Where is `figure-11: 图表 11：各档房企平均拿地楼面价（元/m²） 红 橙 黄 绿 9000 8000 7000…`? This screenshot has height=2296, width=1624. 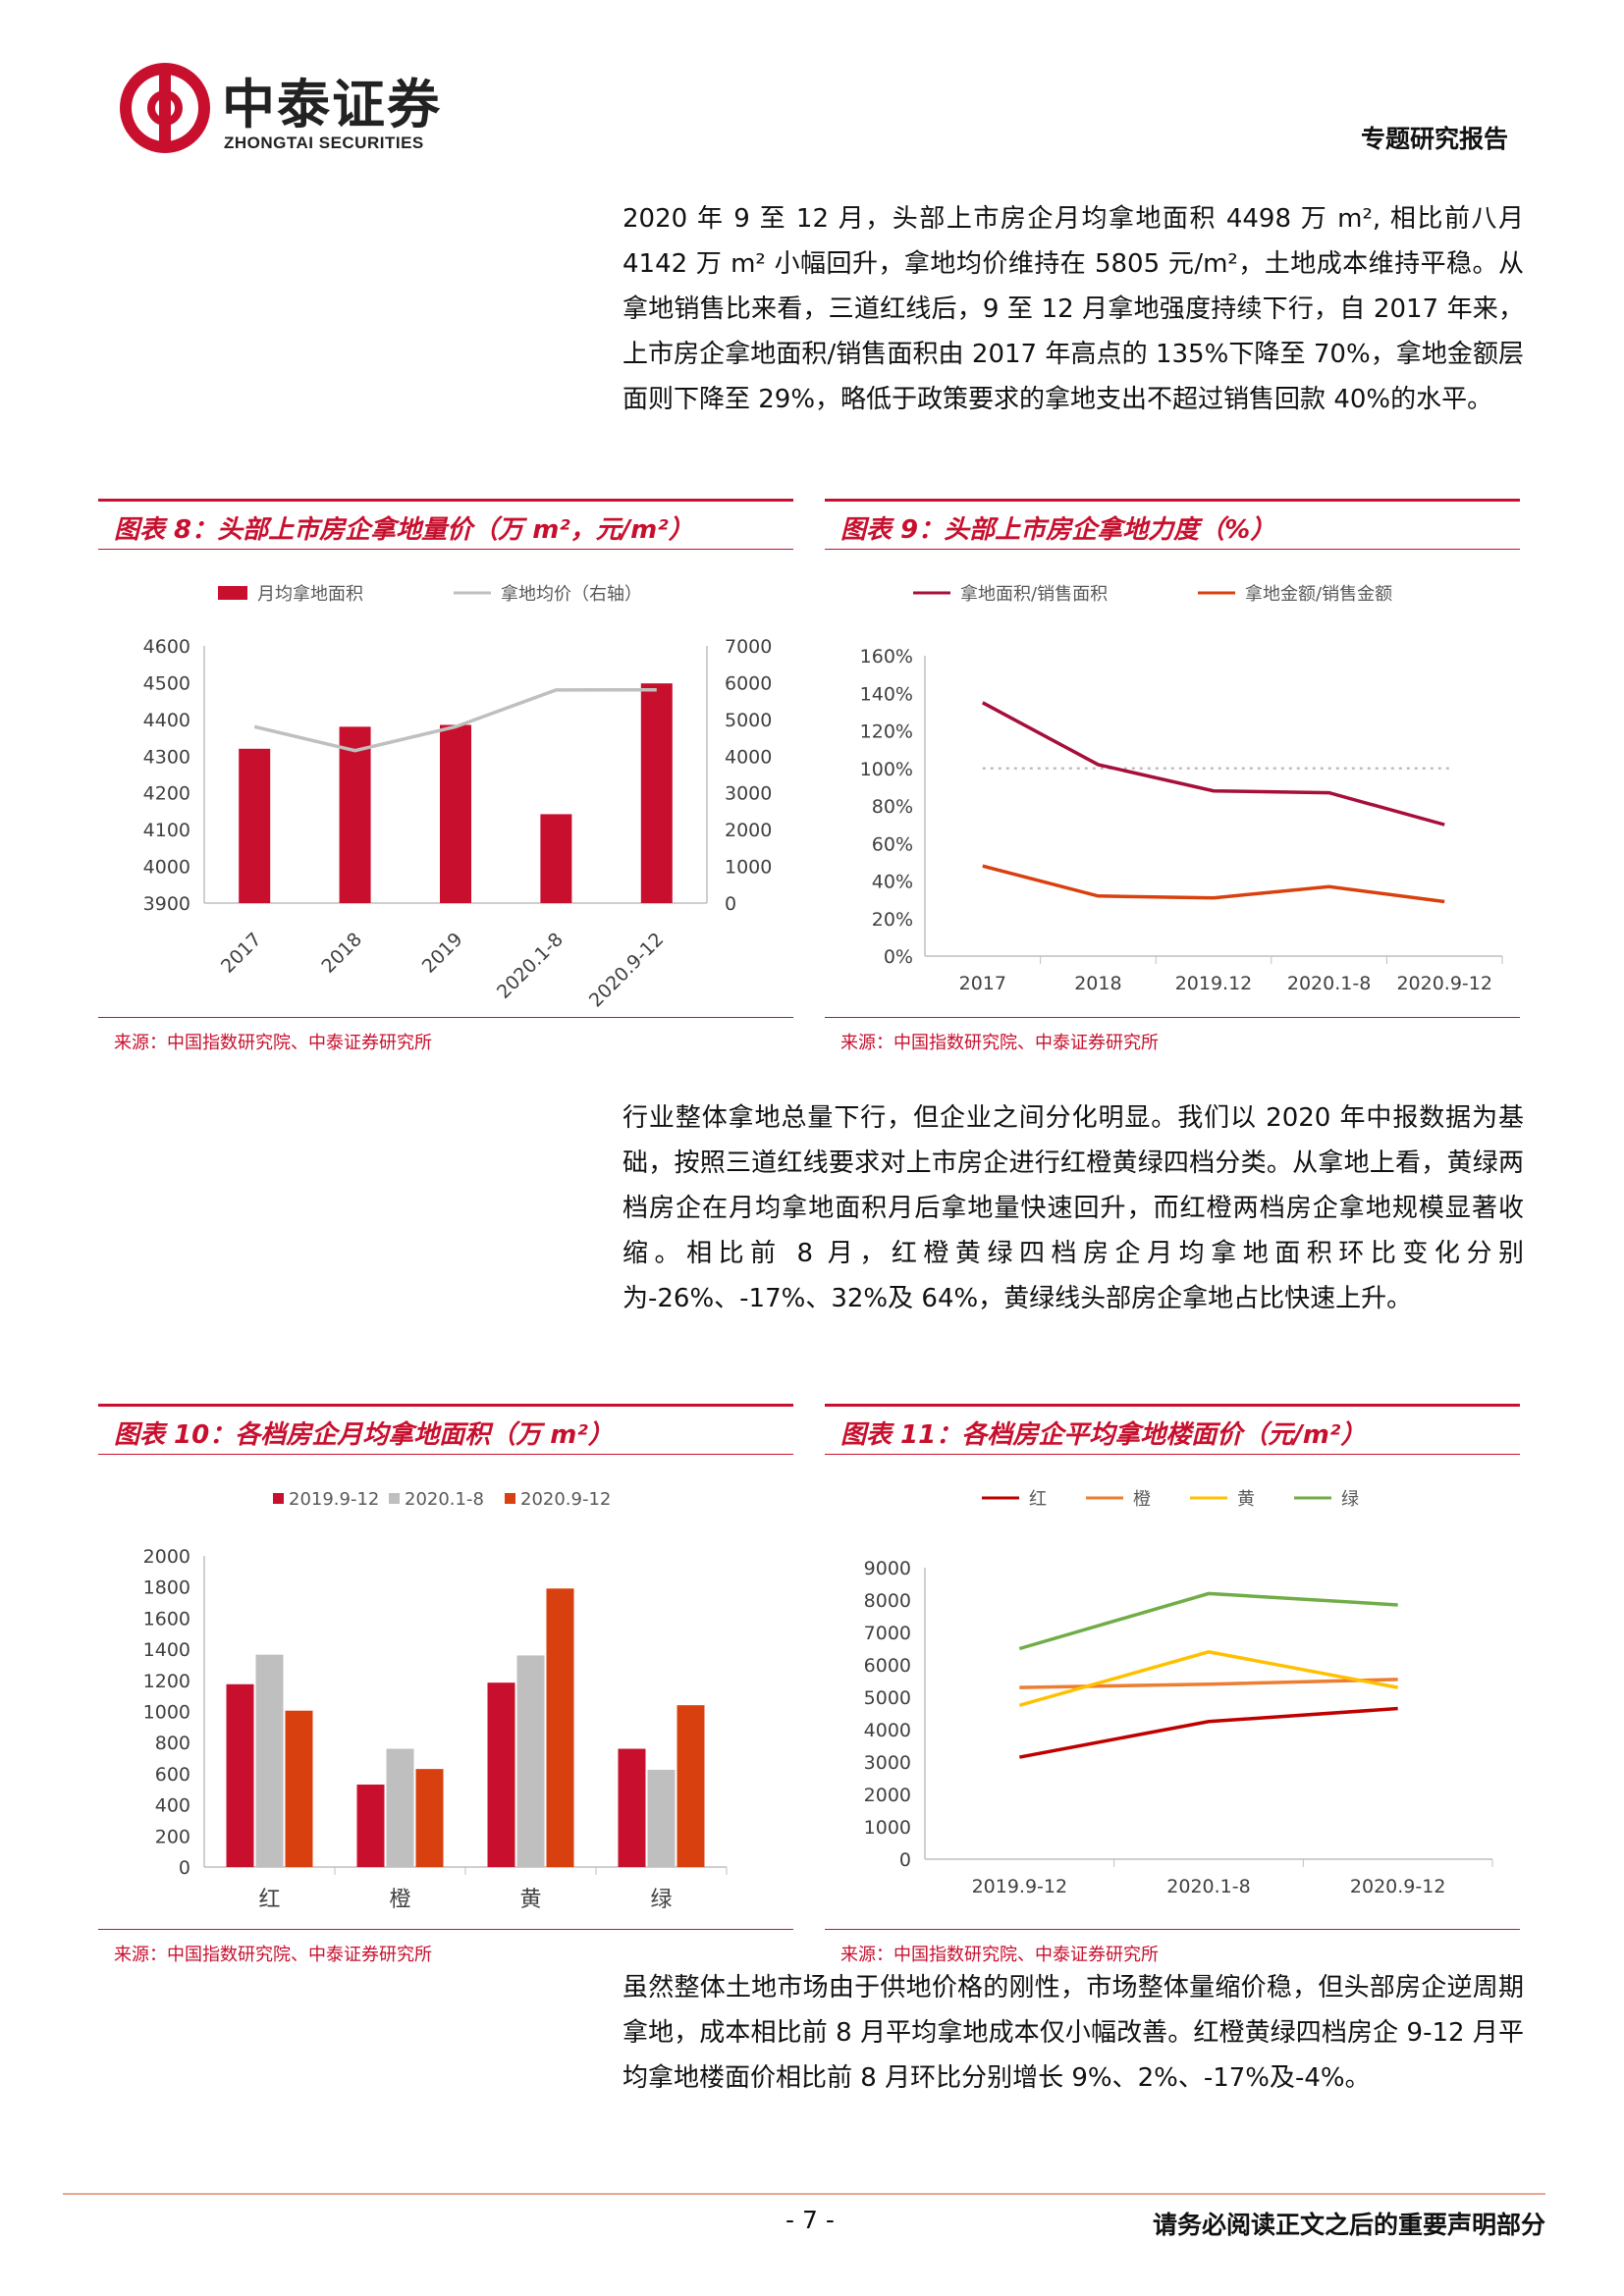
figure-11: 图表 11：各档房企平均拿地楼面价（元/m²） 红 橙 黄 绿 9000 8000 7000… is located at coordinates (1172, 1688).